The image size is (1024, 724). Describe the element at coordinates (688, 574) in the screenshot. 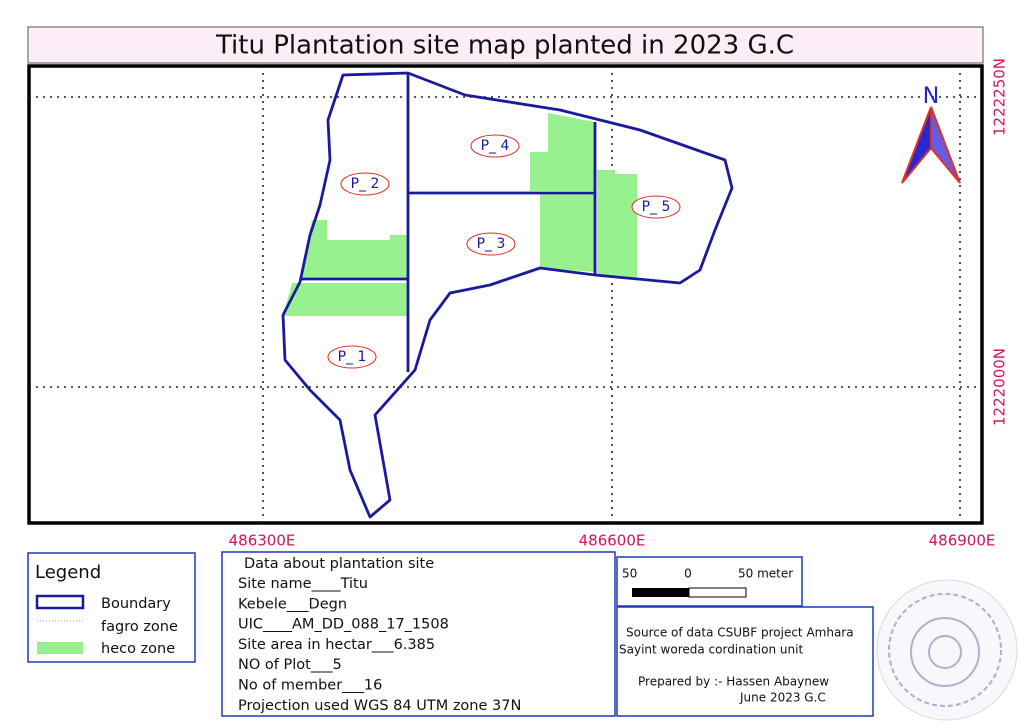

I see `scale-label: 0` at that location.